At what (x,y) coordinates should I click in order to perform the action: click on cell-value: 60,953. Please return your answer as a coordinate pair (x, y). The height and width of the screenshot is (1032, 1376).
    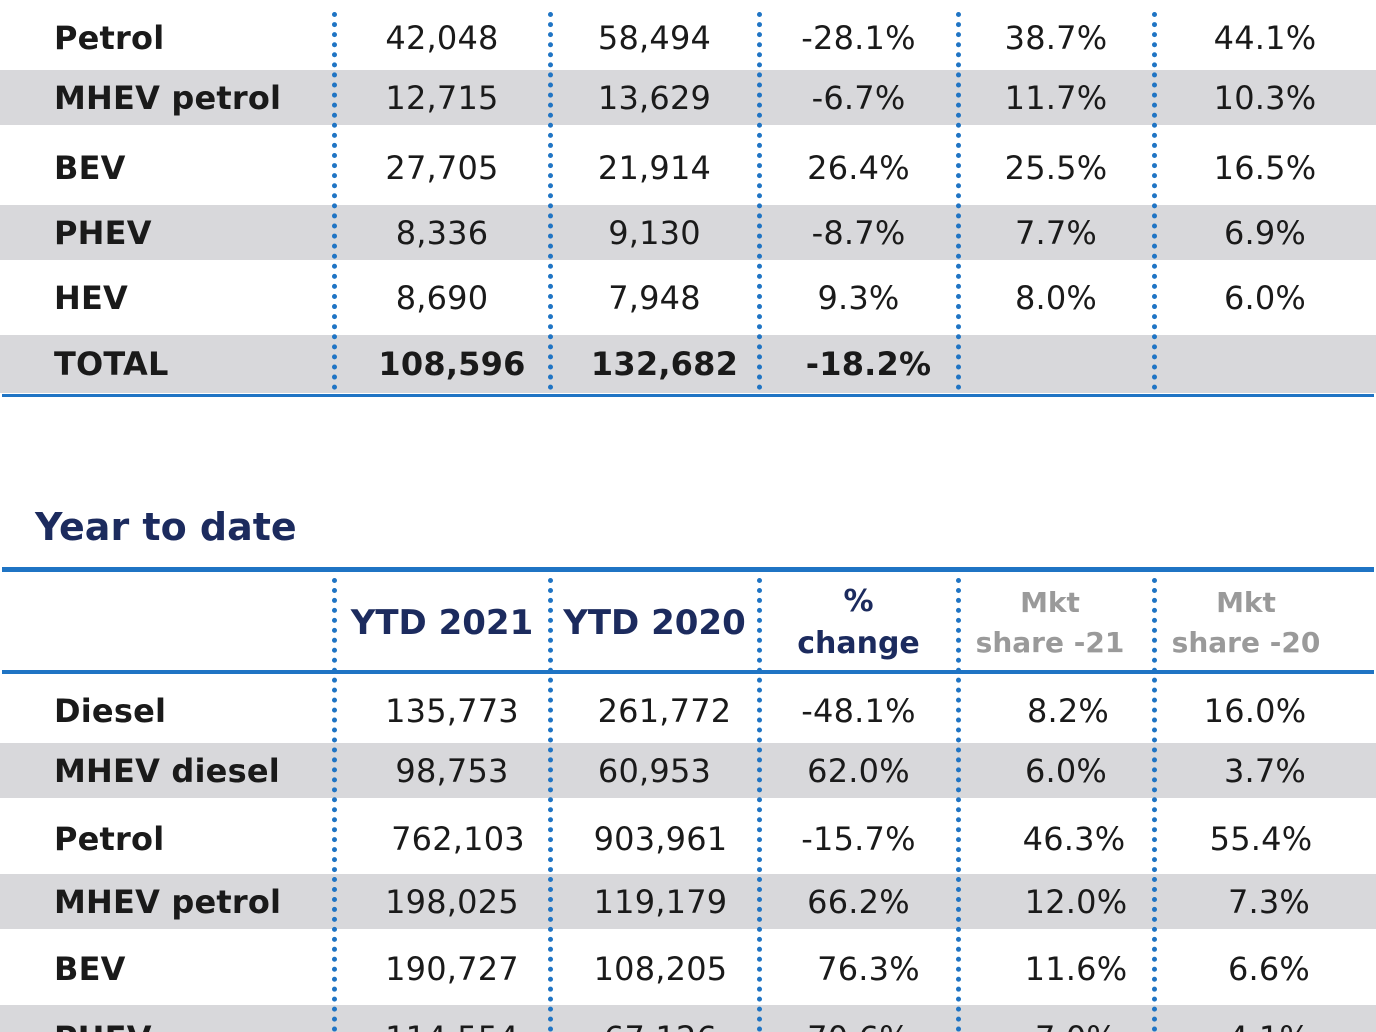
    Looking at the image, I should click on (654, 770).